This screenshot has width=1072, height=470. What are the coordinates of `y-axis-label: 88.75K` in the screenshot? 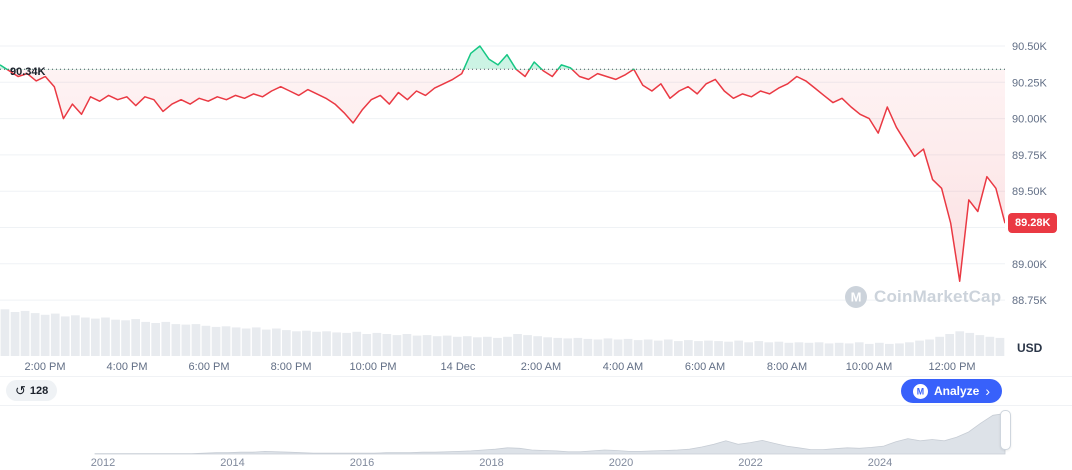 It's located at (1030, 301).